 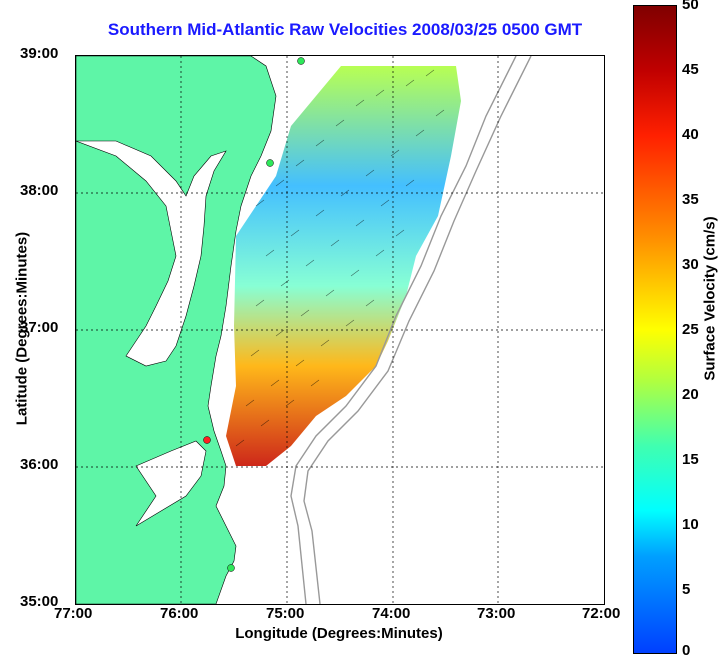 What do you see at coordinates (285, 613) in the screenshot?
I see `x-tick-label: 75:00` at bounding box center [285, 613].